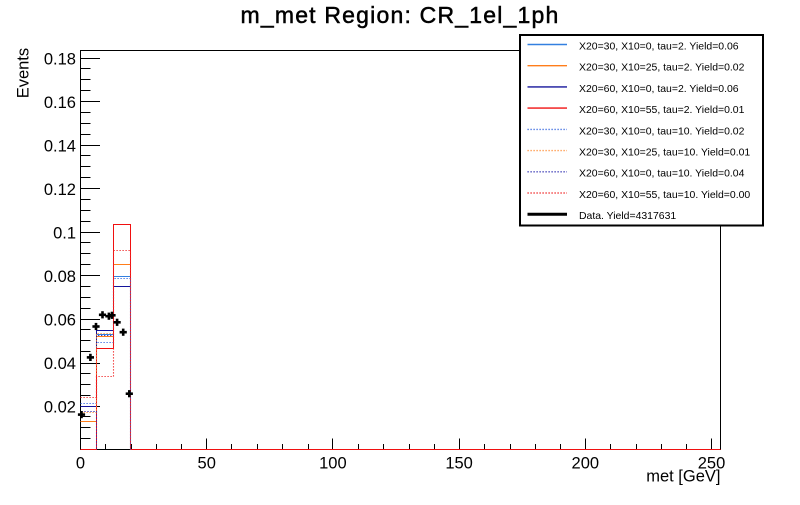 This screenshot has height=505, width=800. I want to click on svg-text: 200, so click(586, 464).